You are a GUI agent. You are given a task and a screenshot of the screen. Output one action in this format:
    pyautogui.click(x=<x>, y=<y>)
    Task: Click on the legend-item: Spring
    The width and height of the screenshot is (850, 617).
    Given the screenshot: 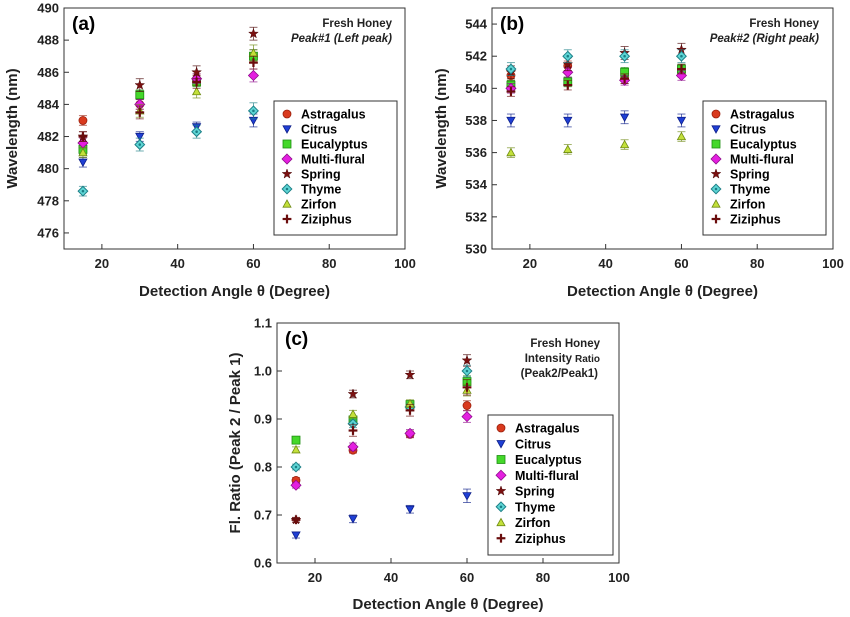 What is the action you would take?
    pyautogui.click(x=525, y=492)
    